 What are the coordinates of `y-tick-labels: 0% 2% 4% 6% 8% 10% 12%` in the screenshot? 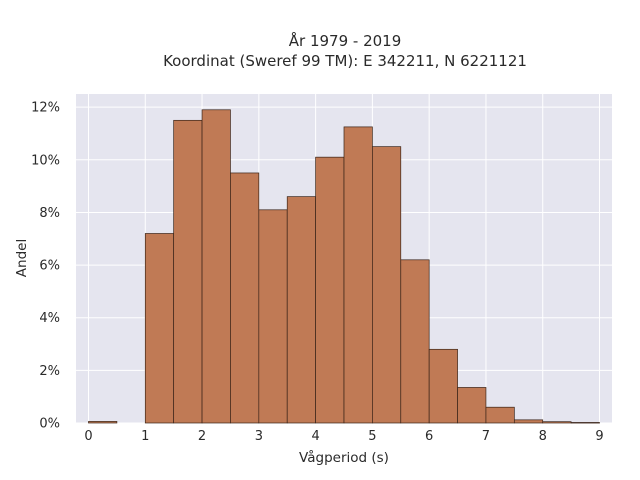 It's located at (45, 266).